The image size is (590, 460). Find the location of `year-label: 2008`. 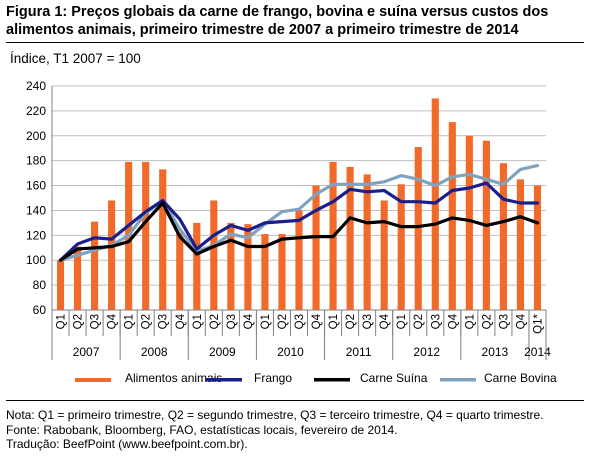

year-label: 2008 is located at coordinates (154, 352).